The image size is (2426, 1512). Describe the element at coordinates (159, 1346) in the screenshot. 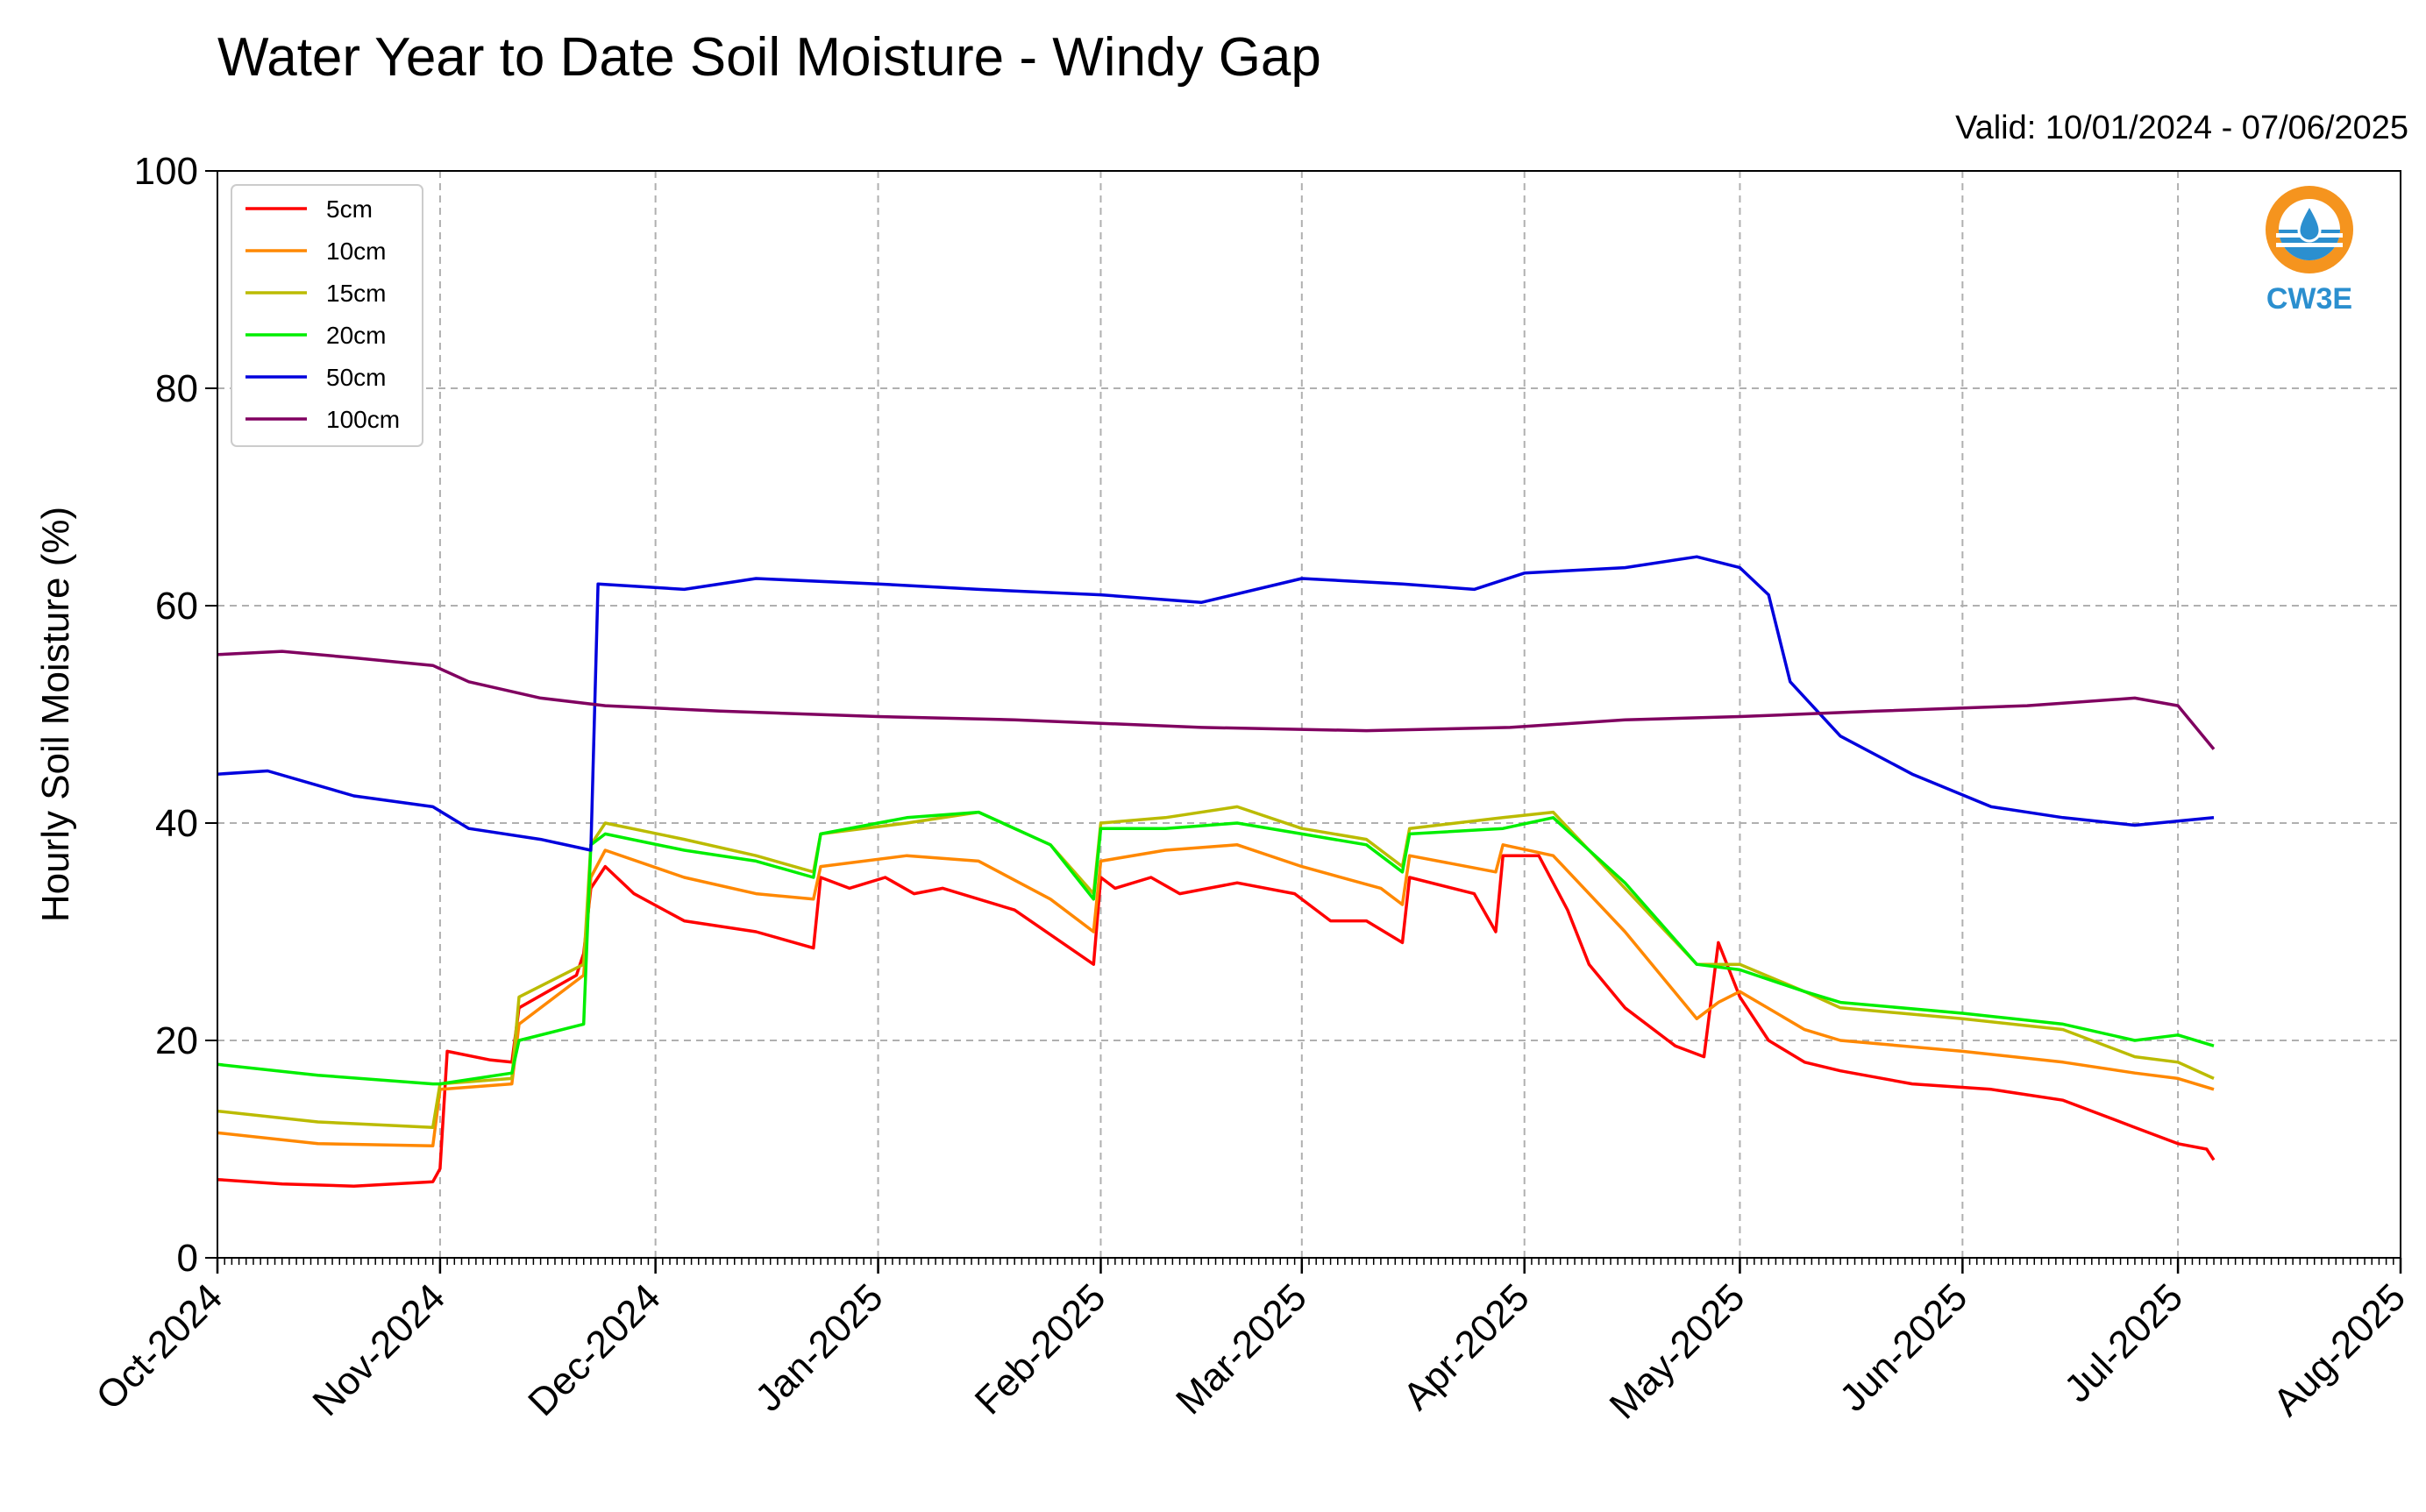

I see `x-tick-label: Oct-2024` at that location.